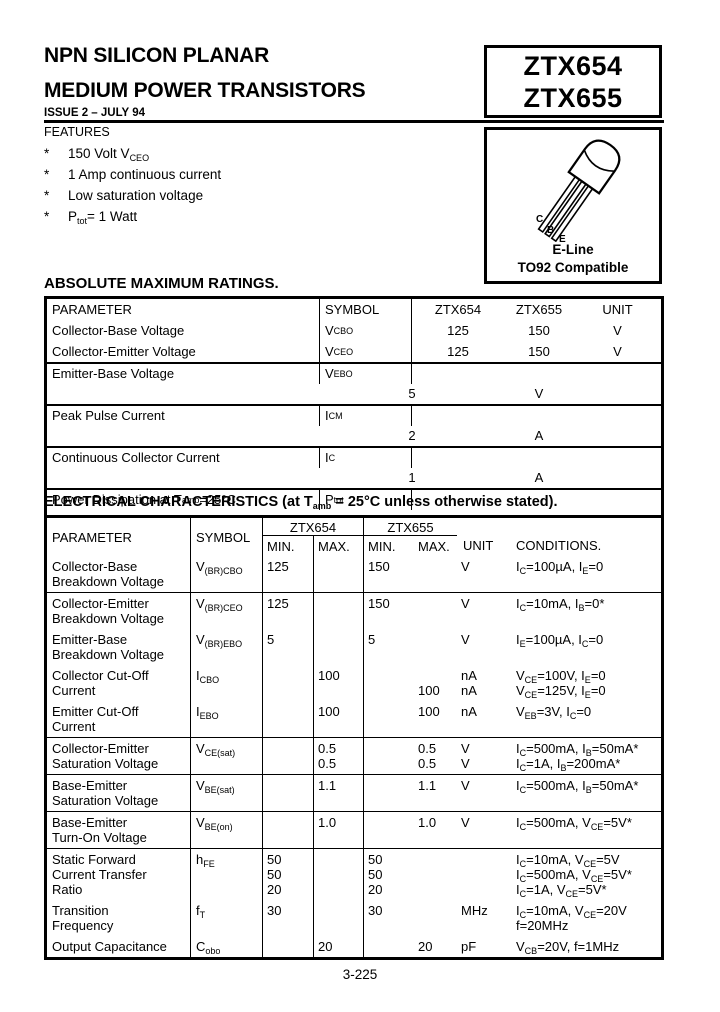  What do you see at coordinates (103, 217) in the screenshot?
I see `feature-text: Ptot= 1 Watt` at bounding box center [103, 217].